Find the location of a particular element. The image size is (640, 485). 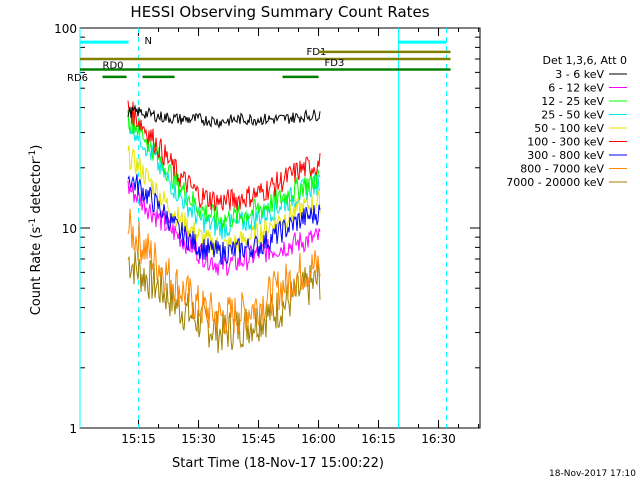

legend-label: 300 - 800 keV is located at coordinates (565, 155).